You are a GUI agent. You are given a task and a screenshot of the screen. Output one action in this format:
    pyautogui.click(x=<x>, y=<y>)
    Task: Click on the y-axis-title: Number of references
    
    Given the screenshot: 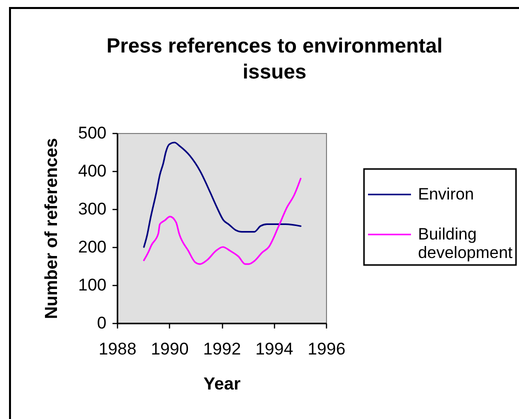 What is the action you would take?
    pyautogui.click(x=51, y=228)
    